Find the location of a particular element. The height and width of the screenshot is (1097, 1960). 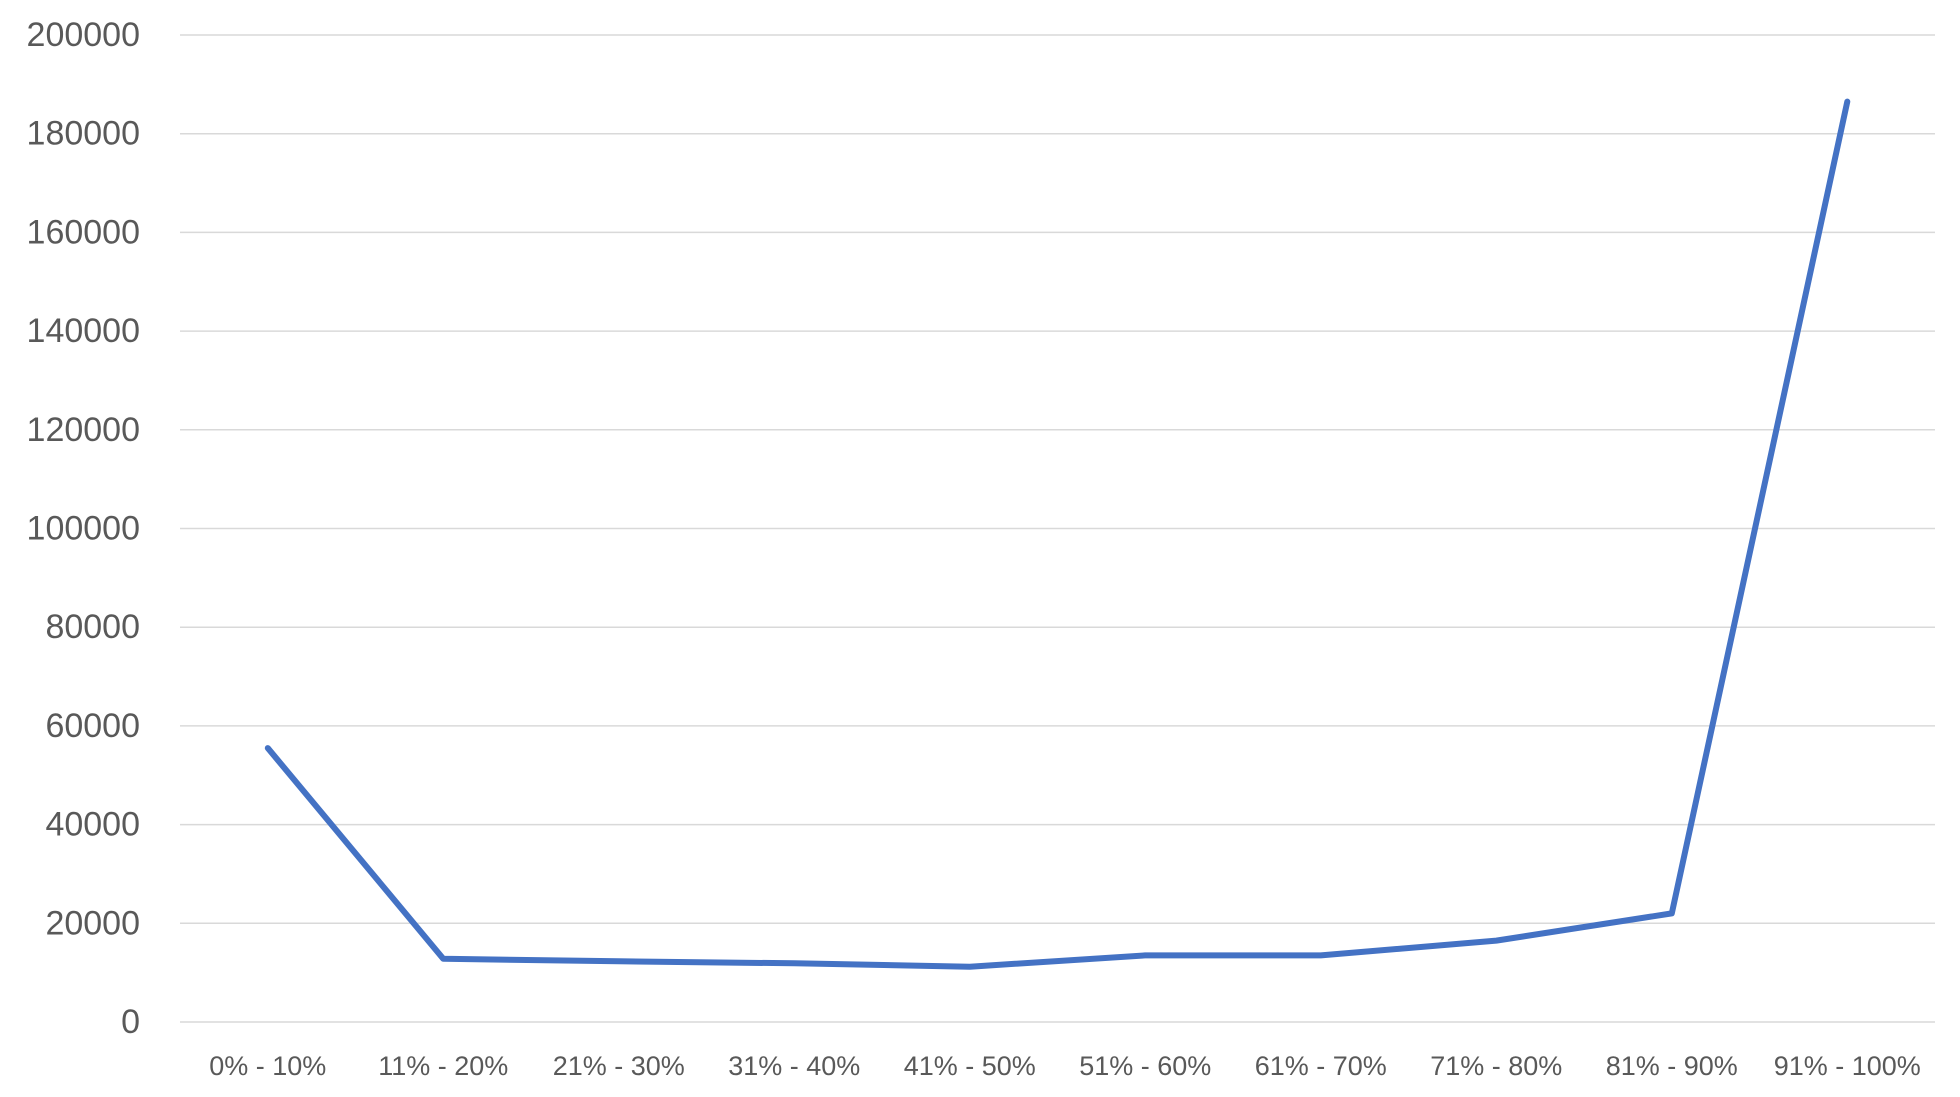

y-tick-label: 40000 is located at coordinates (92, 825).